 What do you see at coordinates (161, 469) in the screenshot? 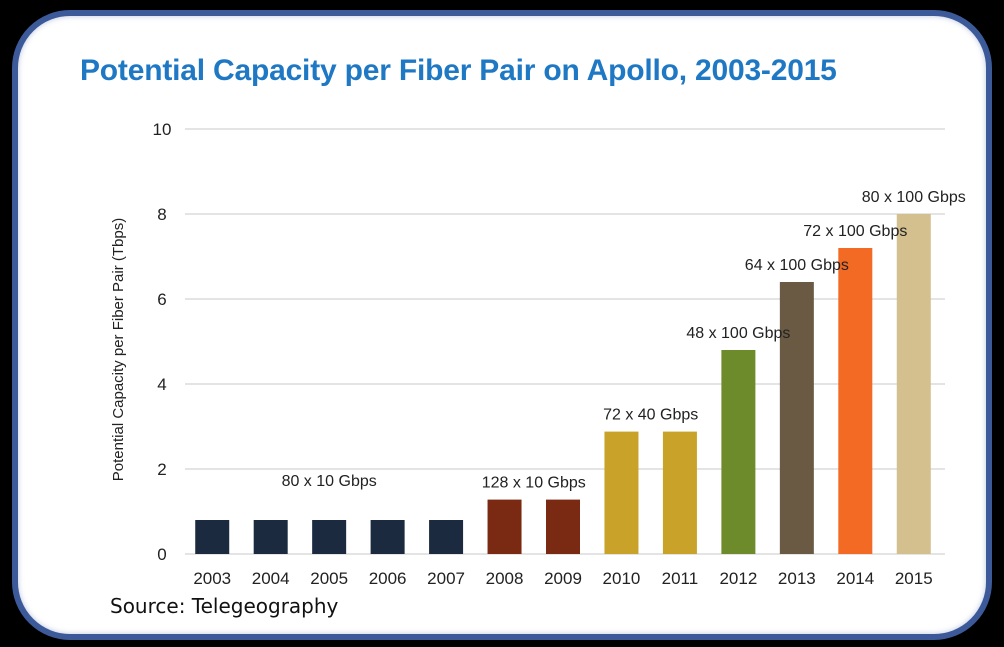
I see `y-tick-label: 2` at bounding box center [161, 469].